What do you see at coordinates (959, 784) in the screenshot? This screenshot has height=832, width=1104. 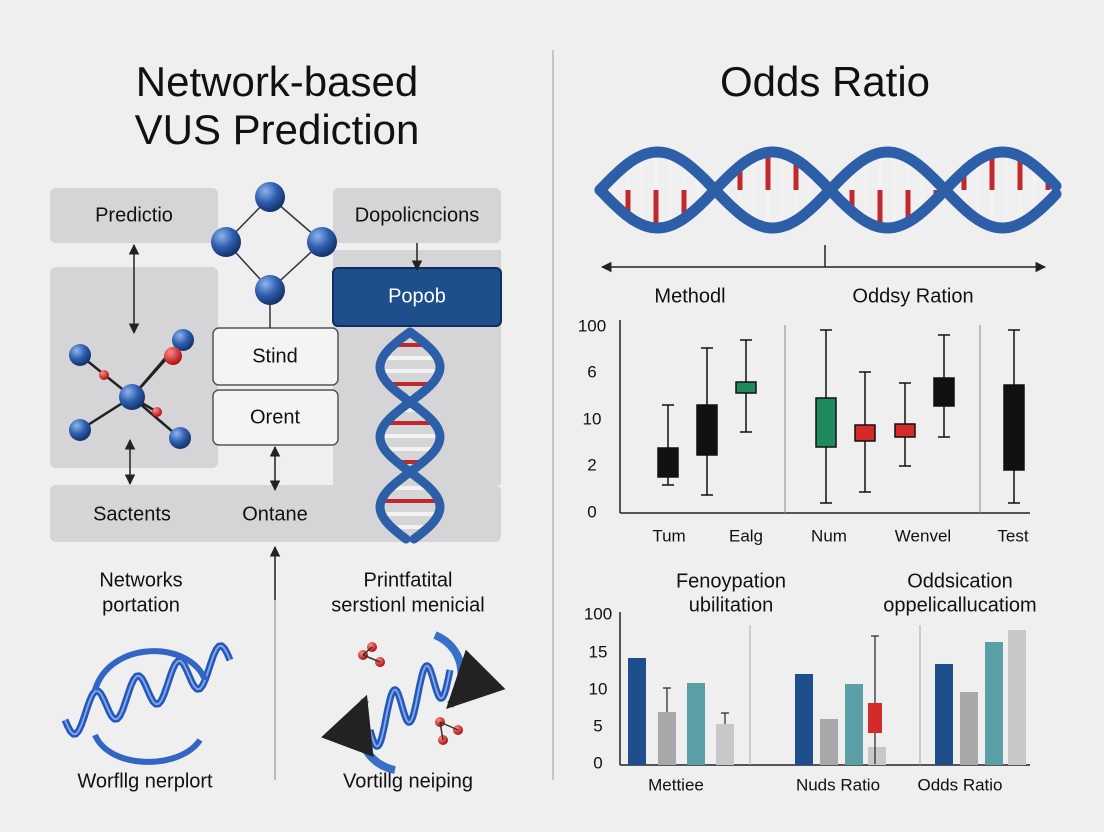 I see `category-label: Odds Ratio` at bounding box center [959, 784].